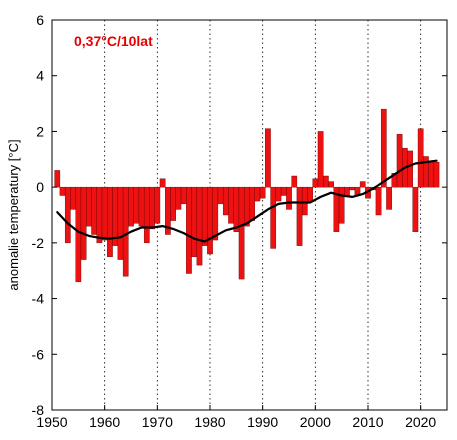 The height and width of the screenshot is (440, 457). I want to click on bar-1981, so click(215, 213).